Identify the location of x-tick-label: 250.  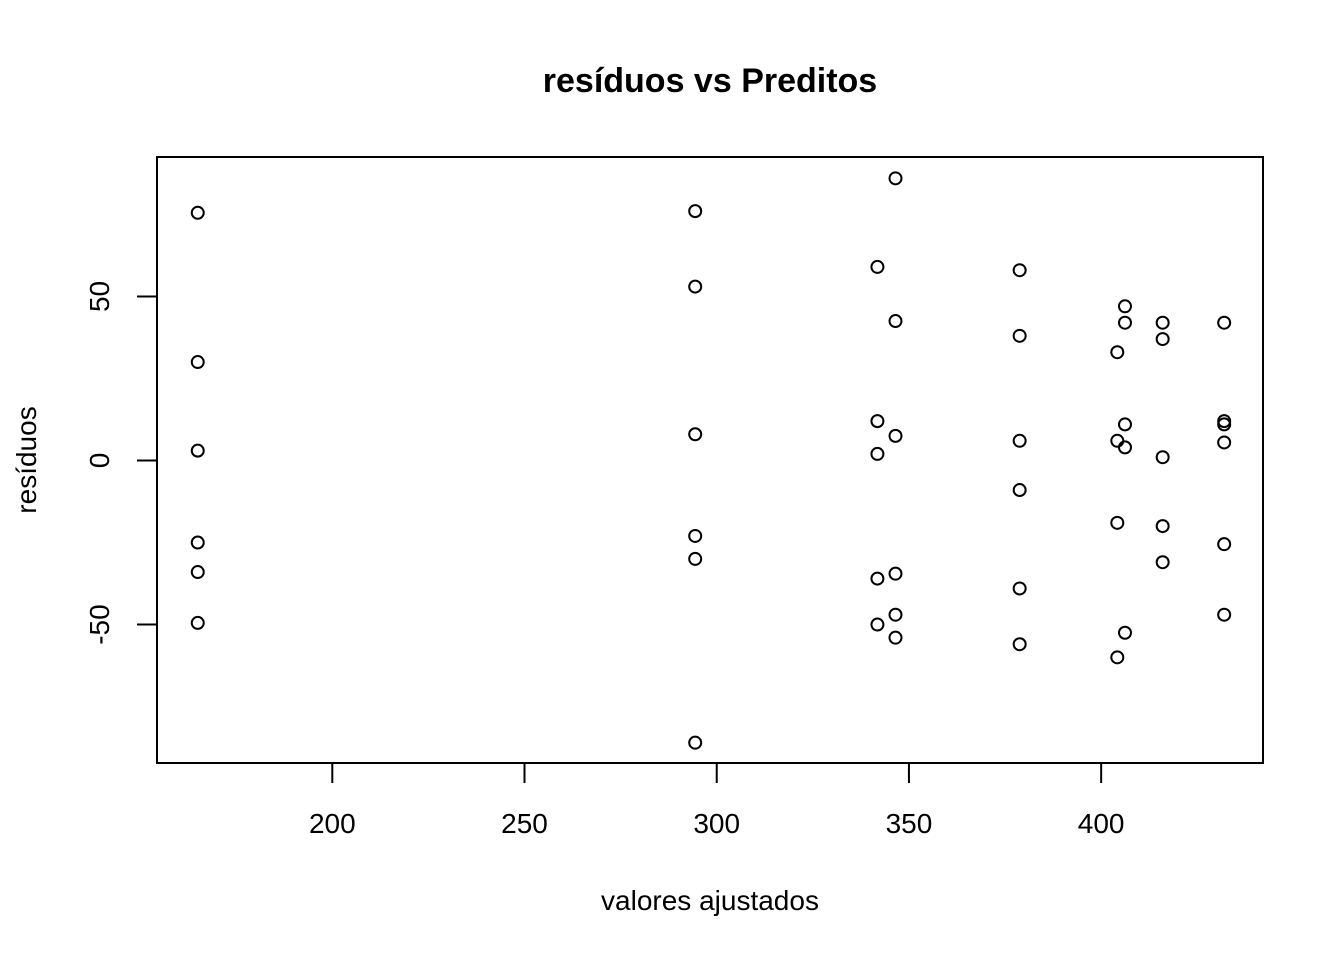
(524, 823).